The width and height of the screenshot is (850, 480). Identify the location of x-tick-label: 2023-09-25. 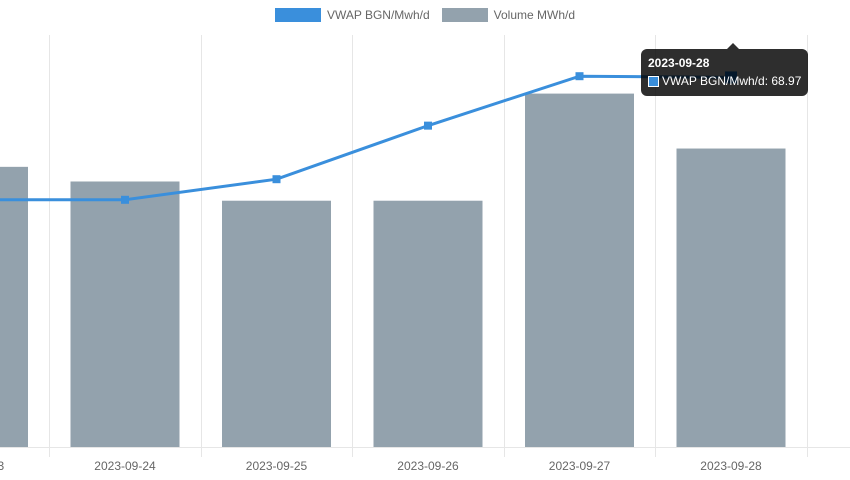
(277, 466).